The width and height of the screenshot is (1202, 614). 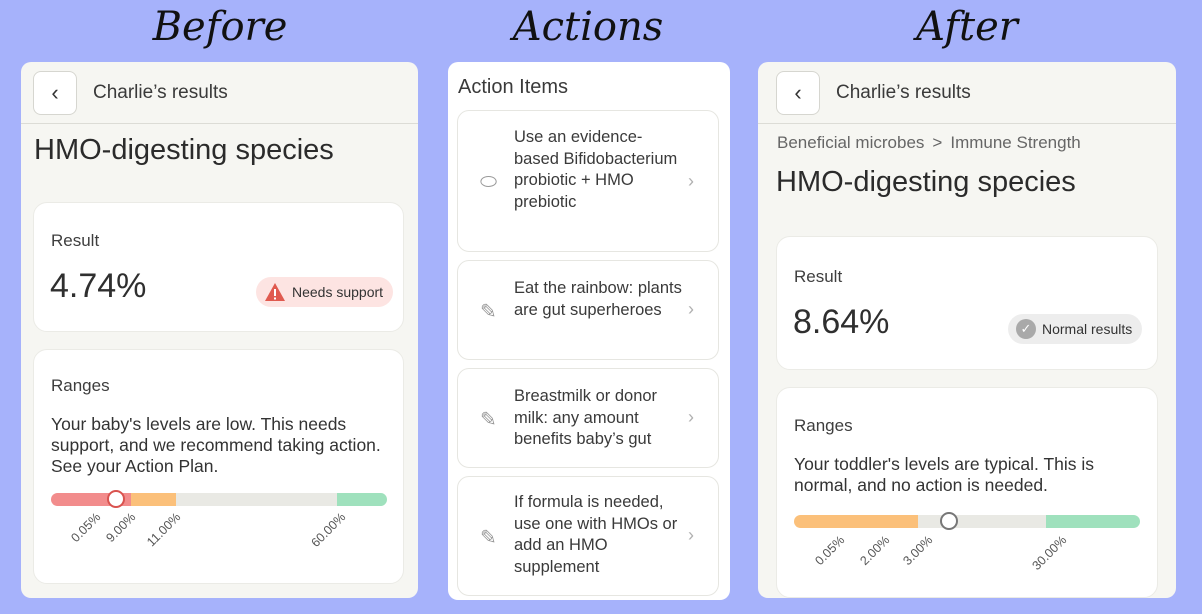 What do you see at coordinates (120, 527) in the screenshot?
I see `range-tick: 9.00%` at bounding box center [120, 527].